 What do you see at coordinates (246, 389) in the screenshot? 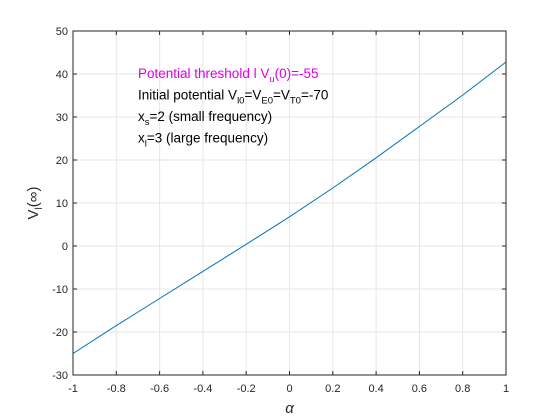
I see `x-tick-label: -0.2` at bounding box center [246, 389].